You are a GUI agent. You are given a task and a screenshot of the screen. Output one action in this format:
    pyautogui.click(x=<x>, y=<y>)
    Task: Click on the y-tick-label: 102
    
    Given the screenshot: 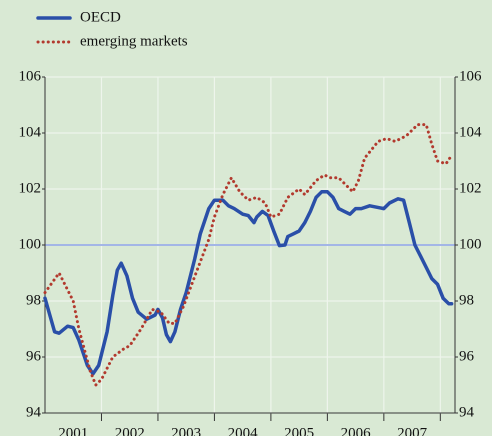 What is the action you would take?
    pyautogui.click(x=30, y=188)
    